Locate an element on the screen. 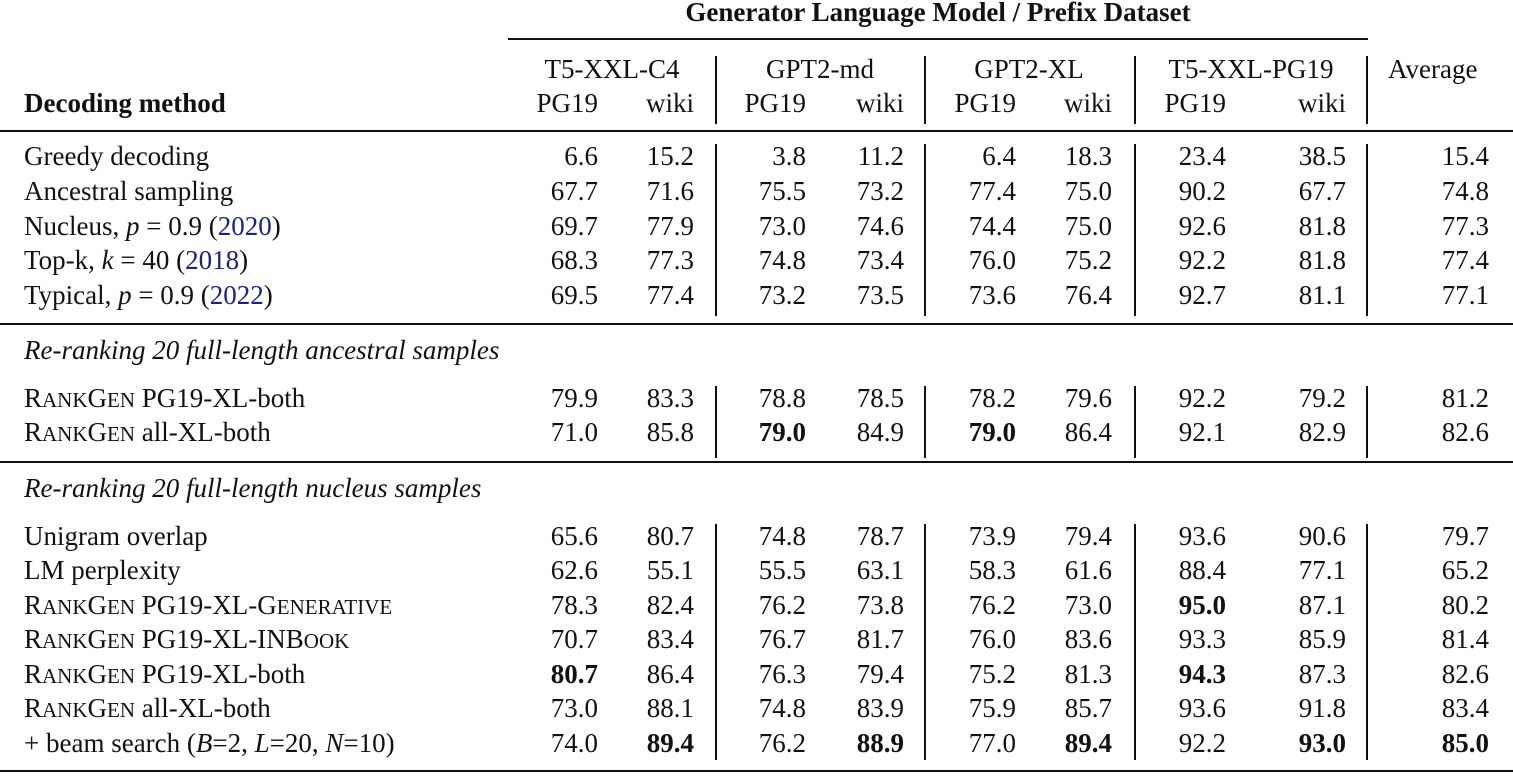 The height and width of the screenshot is (777, 1513). row-label: RANKGEN PG19-XL-INBOOK is located at coordinates (186, 639).